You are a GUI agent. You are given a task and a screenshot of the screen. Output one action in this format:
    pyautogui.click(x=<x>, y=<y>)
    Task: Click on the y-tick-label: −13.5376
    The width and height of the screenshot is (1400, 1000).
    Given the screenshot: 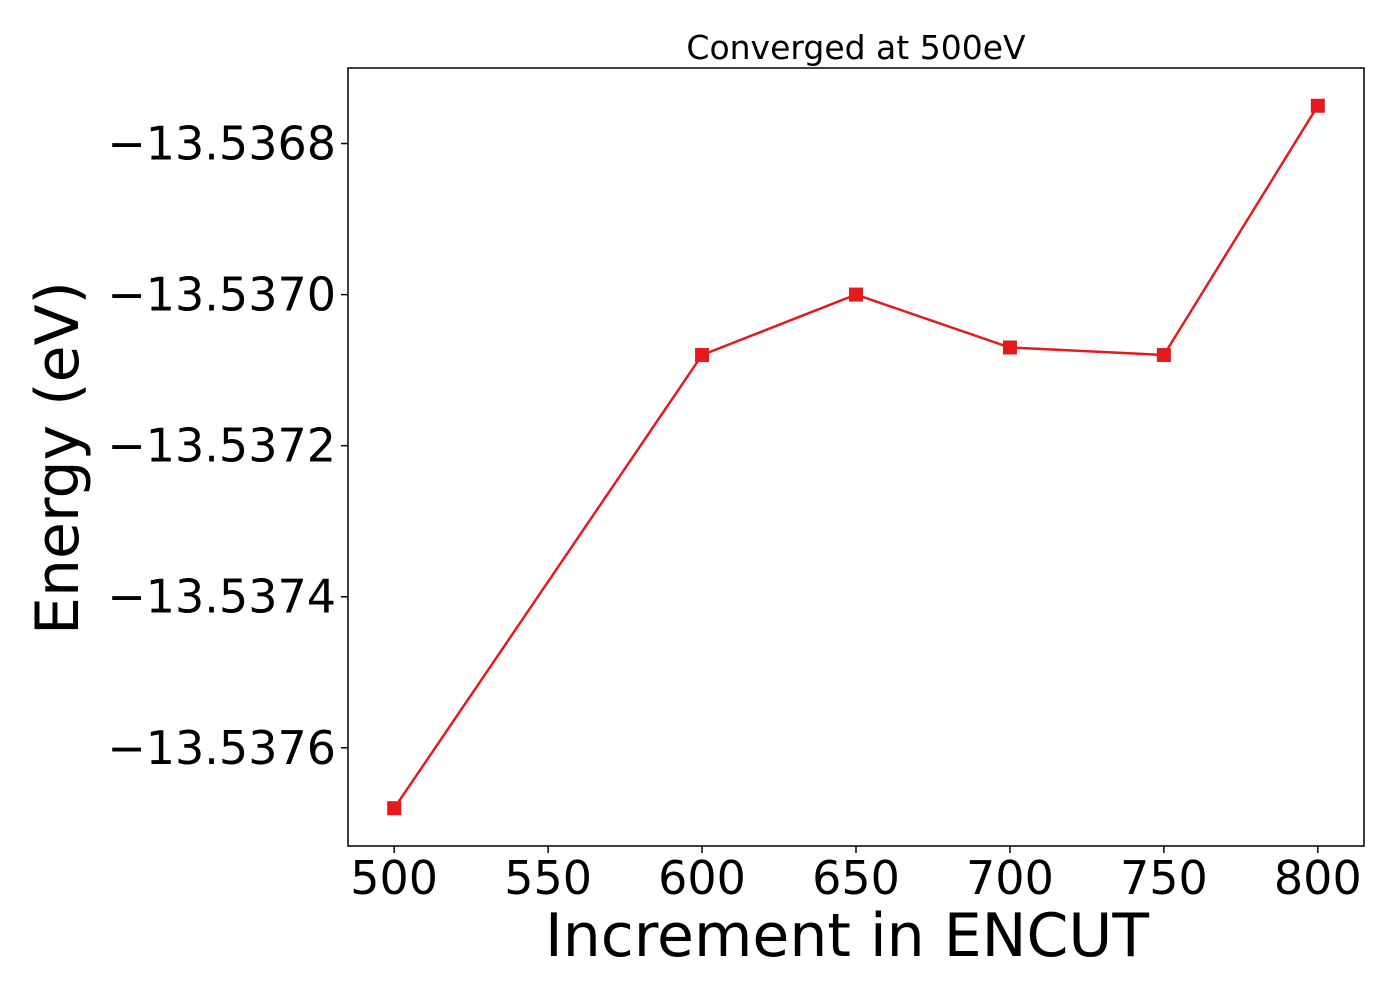 What is the action you would take?
    pyautogui.click(x=221, y=748)
    